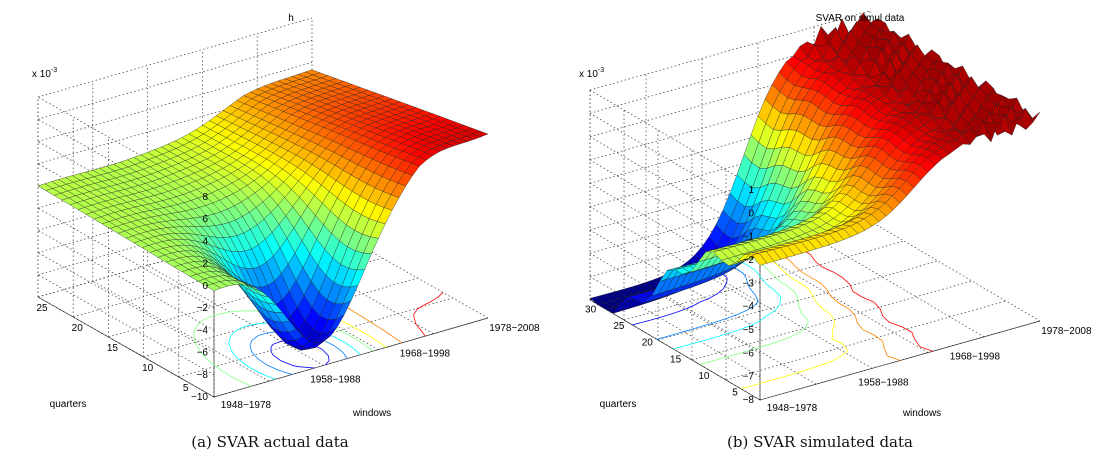  What do you see at coordinates (749, 283) in the screenshot?
I see `z-tick-label: −3` at bounding box center [749, 283].